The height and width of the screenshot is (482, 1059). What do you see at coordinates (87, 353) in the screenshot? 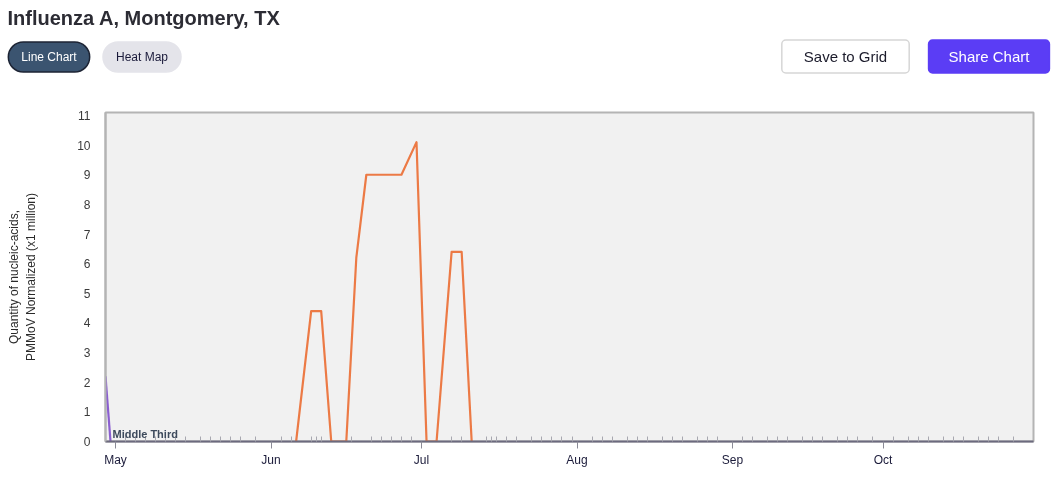
I see `y-tick-label: 3` at bounding box center [87, 353].